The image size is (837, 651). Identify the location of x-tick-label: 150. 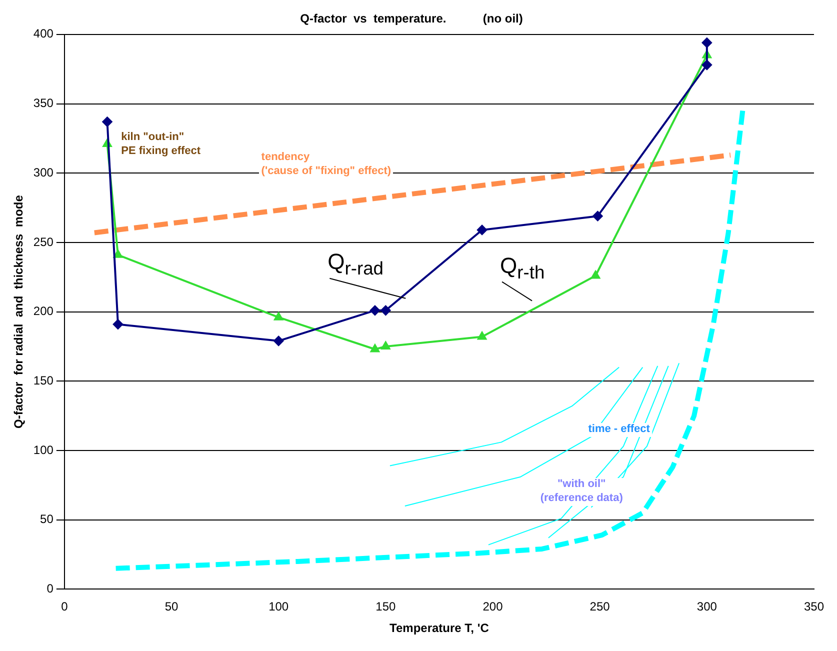
(386, 607).